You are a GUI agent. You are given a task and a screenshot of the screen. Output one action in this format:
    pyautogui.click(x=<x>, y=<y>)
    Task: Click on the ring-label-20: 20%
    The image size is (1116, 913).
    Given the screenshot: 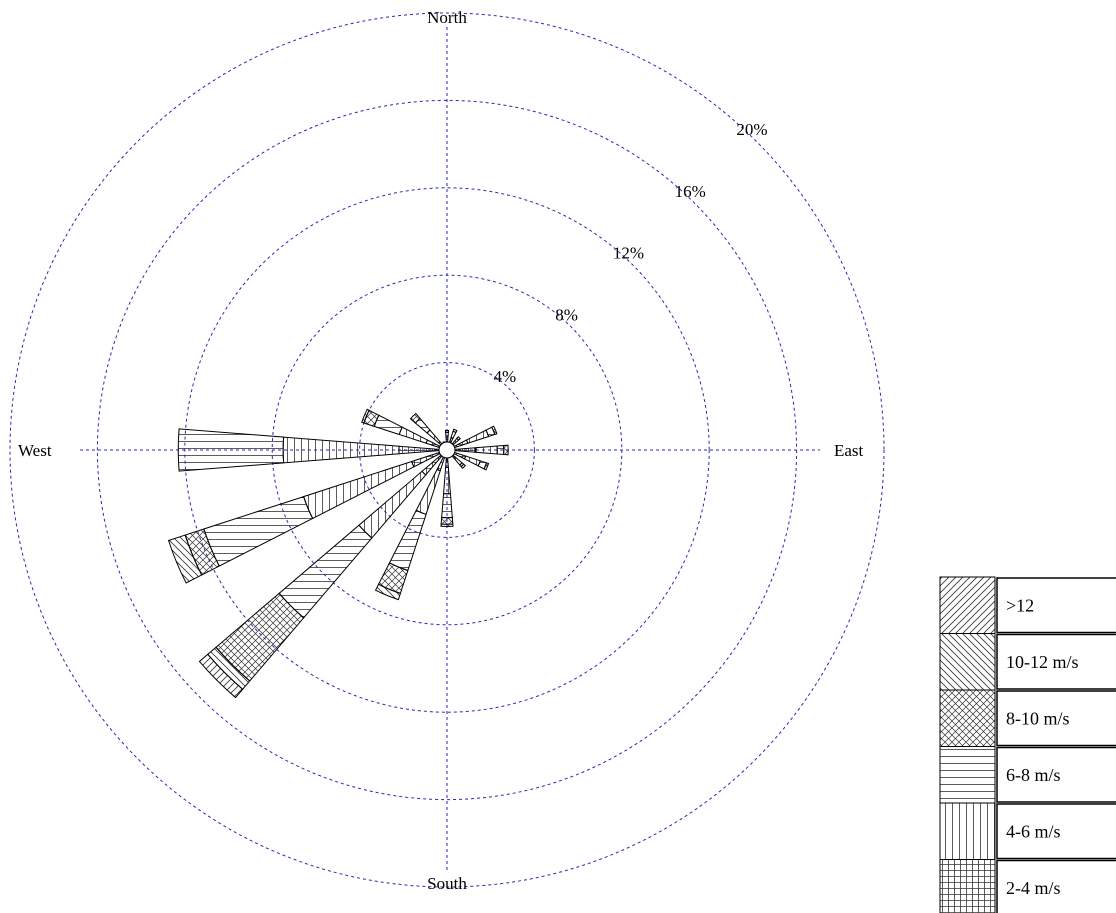 What is the action you would take?
    pyautogui.click(x=751, y=129)
    